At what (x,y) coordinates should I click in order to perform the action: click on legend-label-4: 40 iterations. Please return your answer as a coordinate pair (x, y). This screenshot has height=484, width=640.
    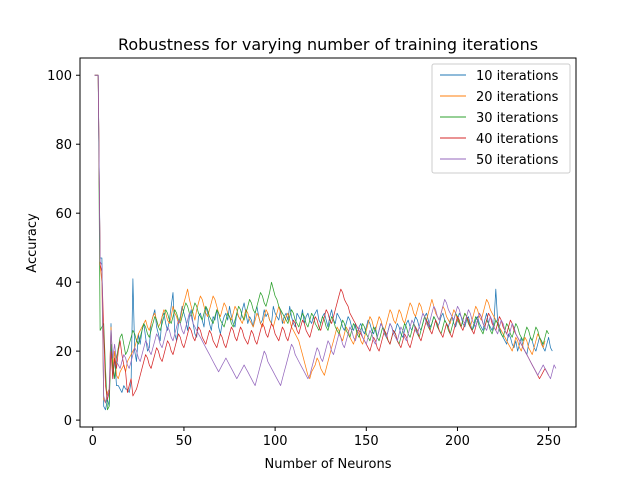
    Looking at the image, I should click on (517, 139).